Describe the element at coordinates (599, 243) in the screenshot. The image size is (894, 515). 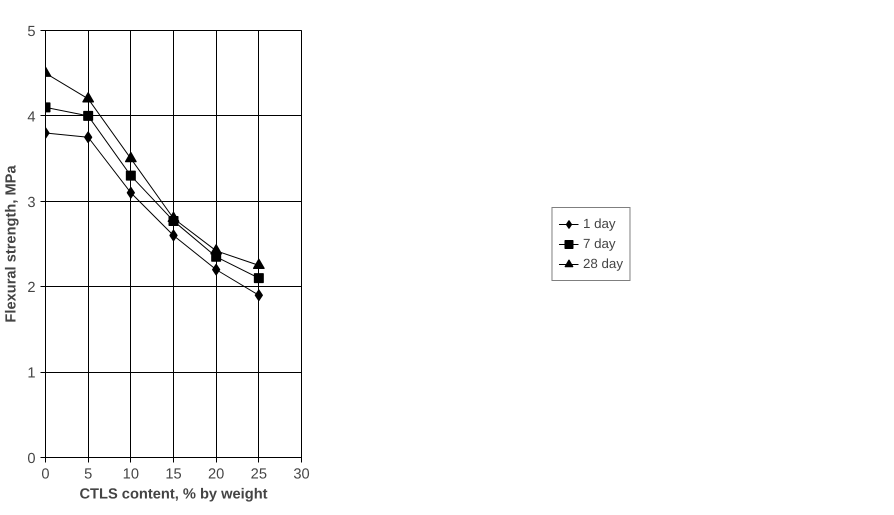
I see `legend-label: 7 day` at that location.